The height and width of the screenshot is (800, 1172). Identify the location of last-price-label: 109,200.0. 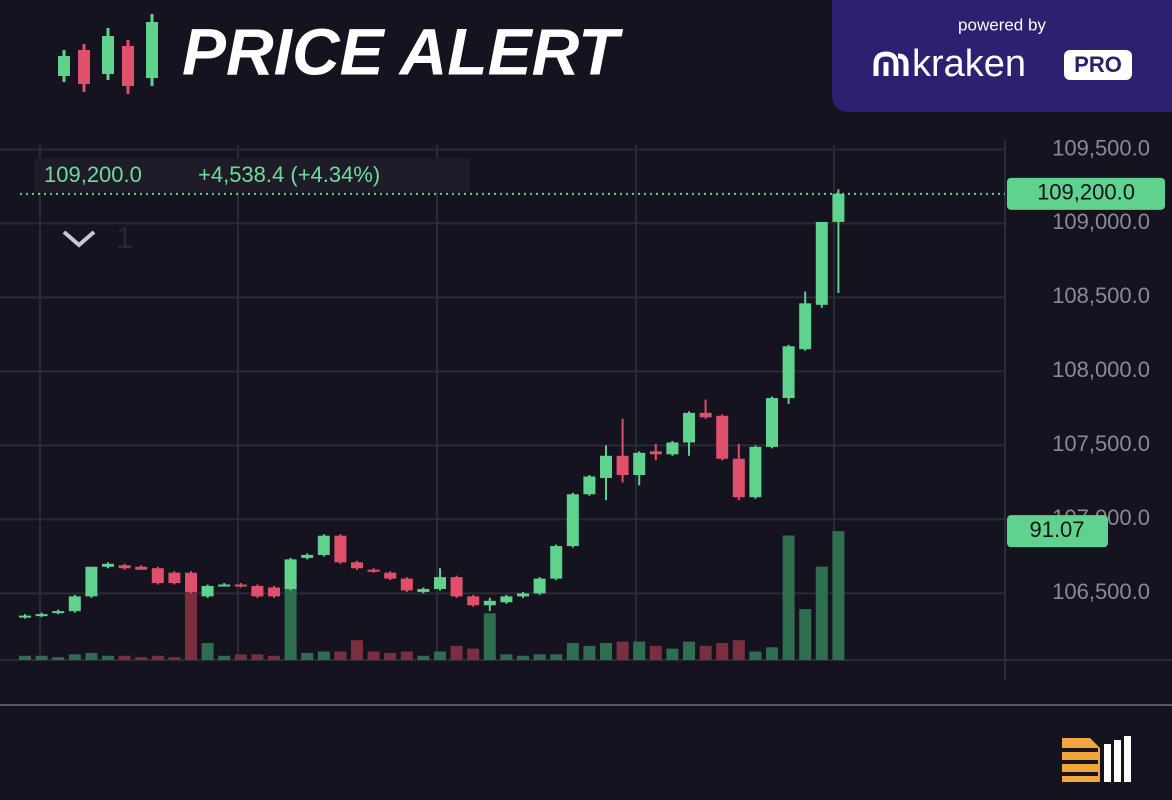
(1086, 192).